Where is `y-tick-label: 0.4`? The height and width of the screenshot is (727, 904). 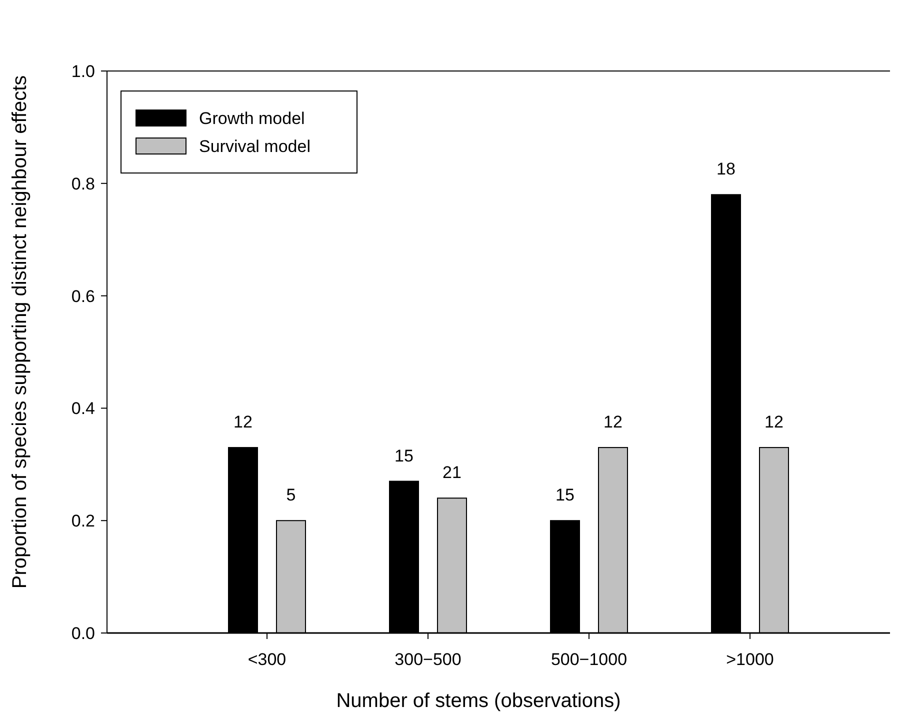
y-tick-label: 0.4 is located at coordinates (83, 408).